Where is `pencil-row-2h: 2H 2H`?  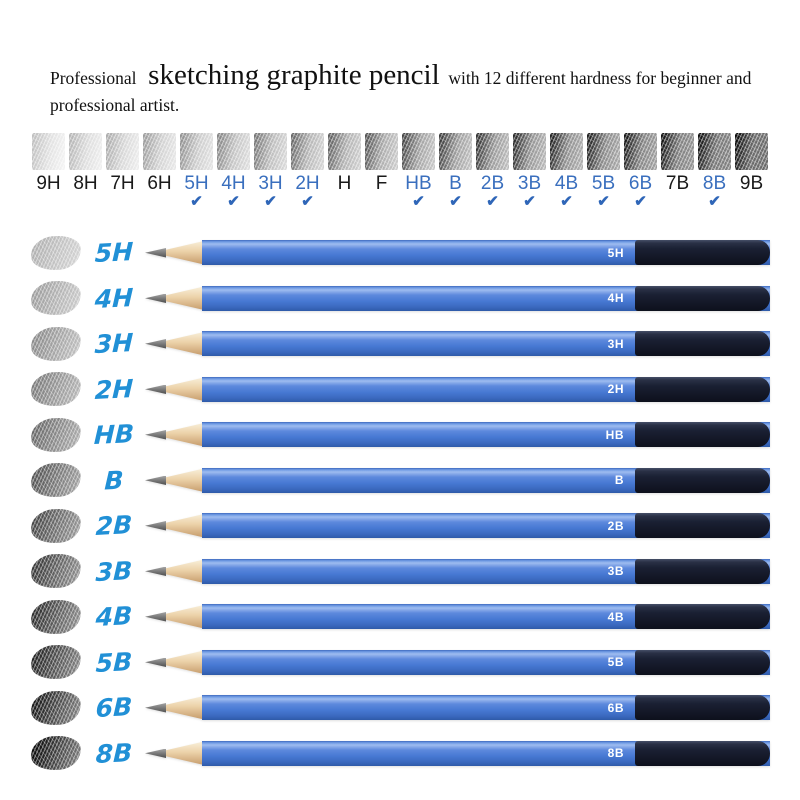
pencil-row-2h: 2H 2H is located at coordinates (400, 390).